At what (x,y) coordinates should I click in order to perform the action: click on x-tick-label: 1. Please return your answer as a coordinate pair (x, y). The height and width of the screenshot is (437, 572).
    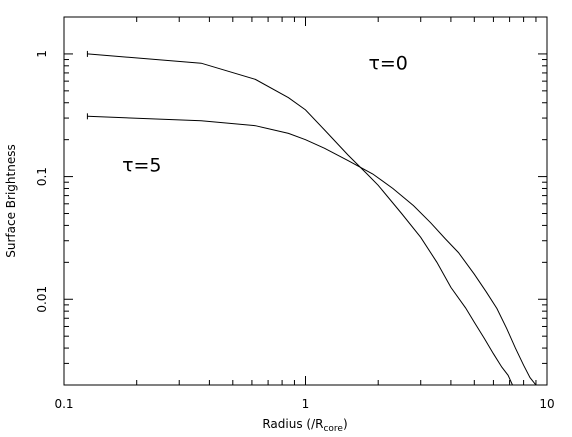
    Looking at the image, I should click on (306, 404).